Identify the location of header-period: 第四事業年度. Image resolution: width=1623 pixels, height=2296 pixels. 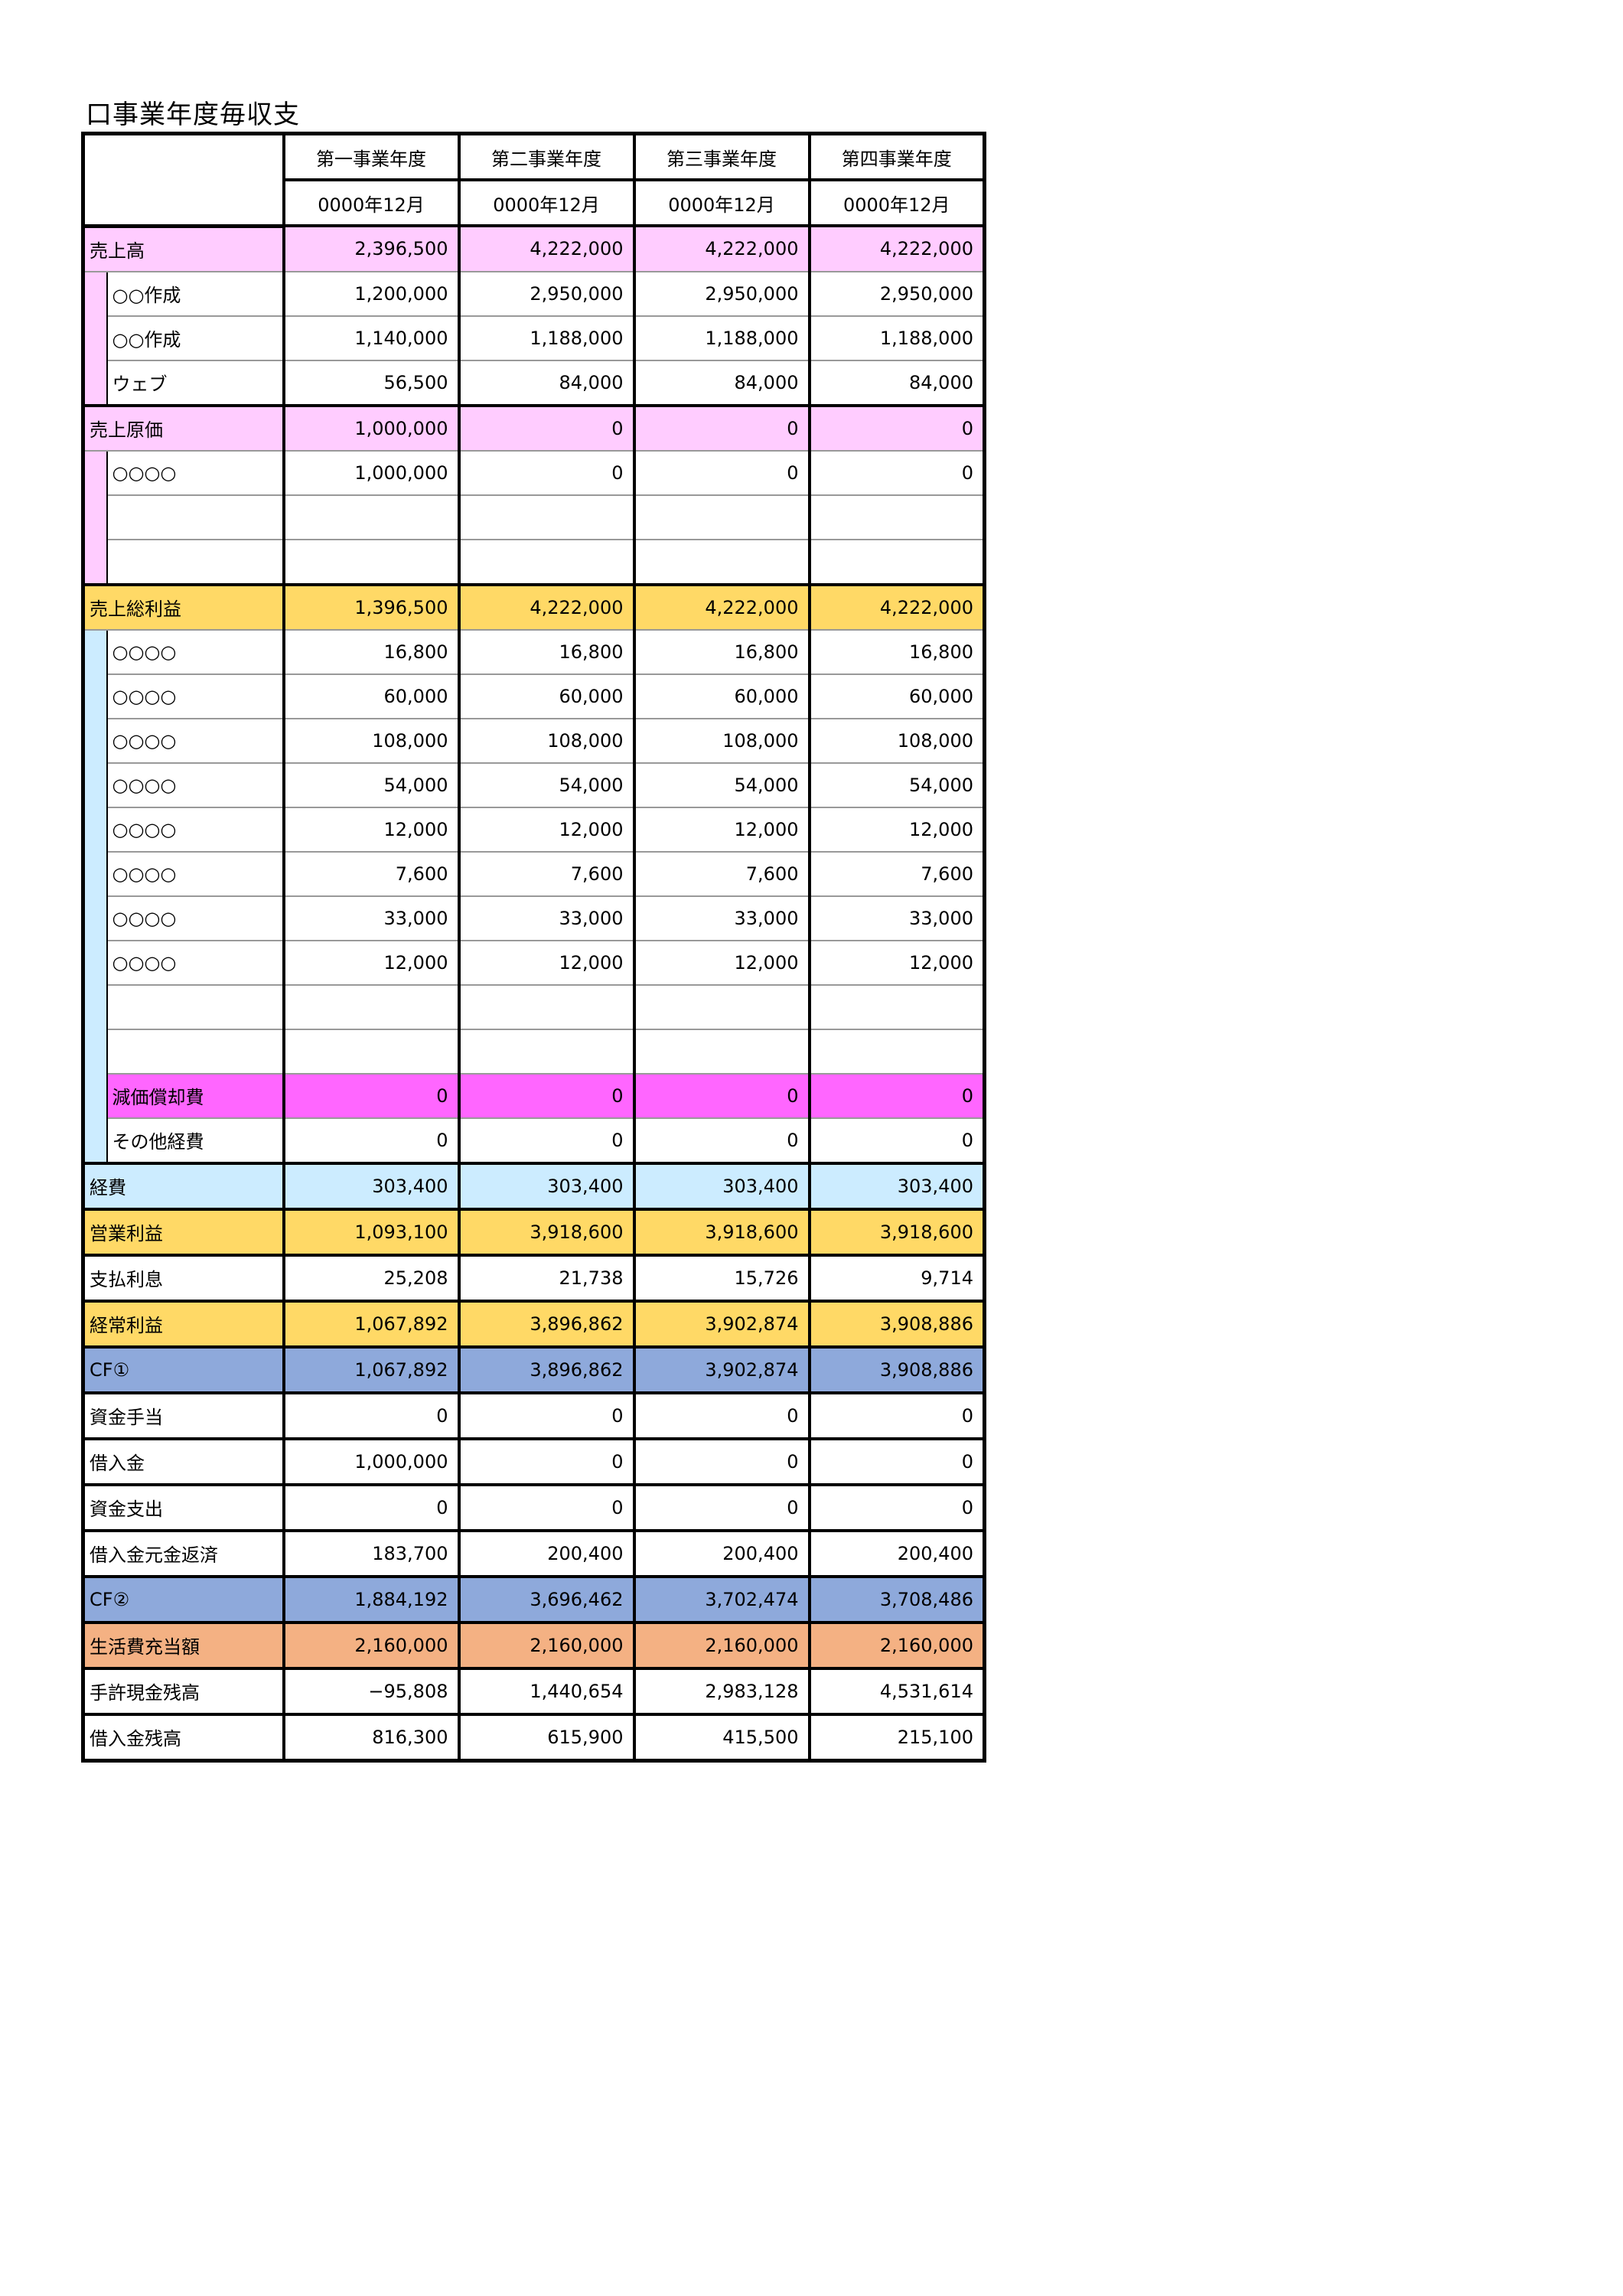
(896, 156).